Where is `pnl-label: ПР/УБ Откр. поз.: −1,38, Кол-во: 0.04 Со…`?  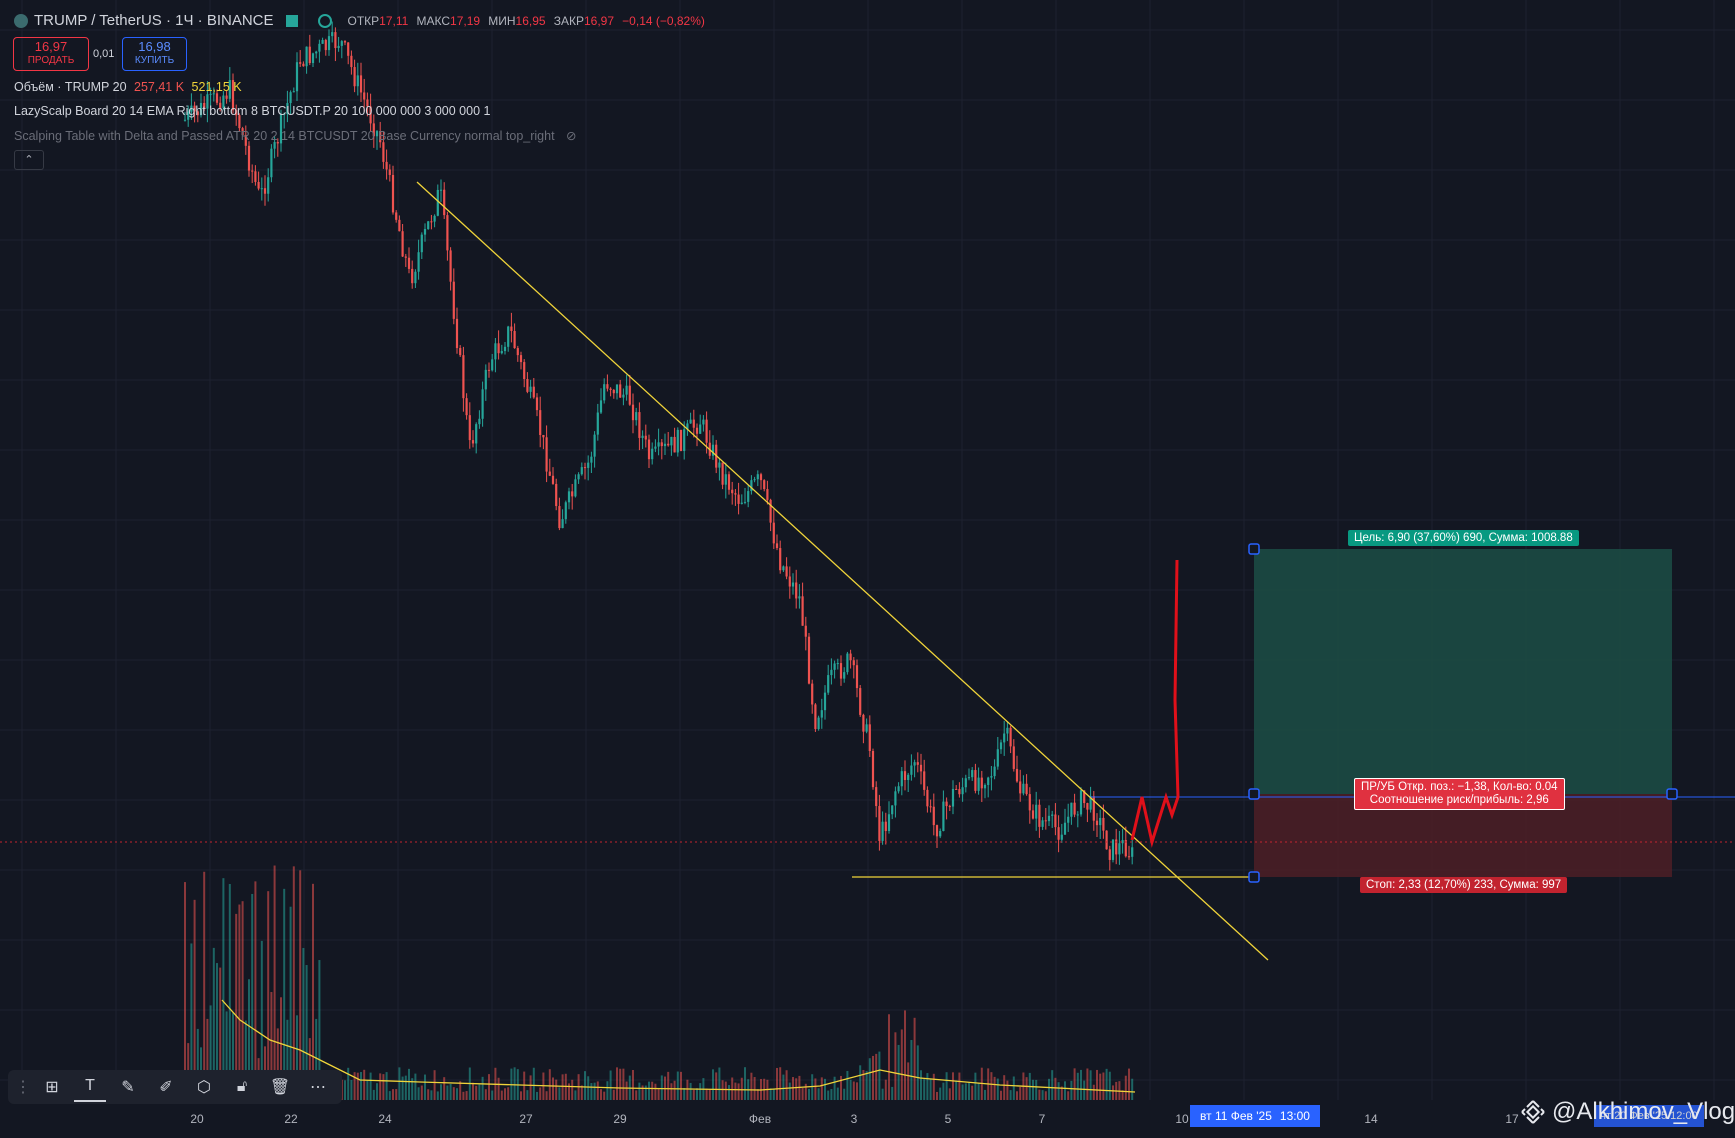
pnl-label: ПР/УБ Откр. поз.: −1,38, Кол-во: 0.04 Со… is located at coordinates (1459, 794).